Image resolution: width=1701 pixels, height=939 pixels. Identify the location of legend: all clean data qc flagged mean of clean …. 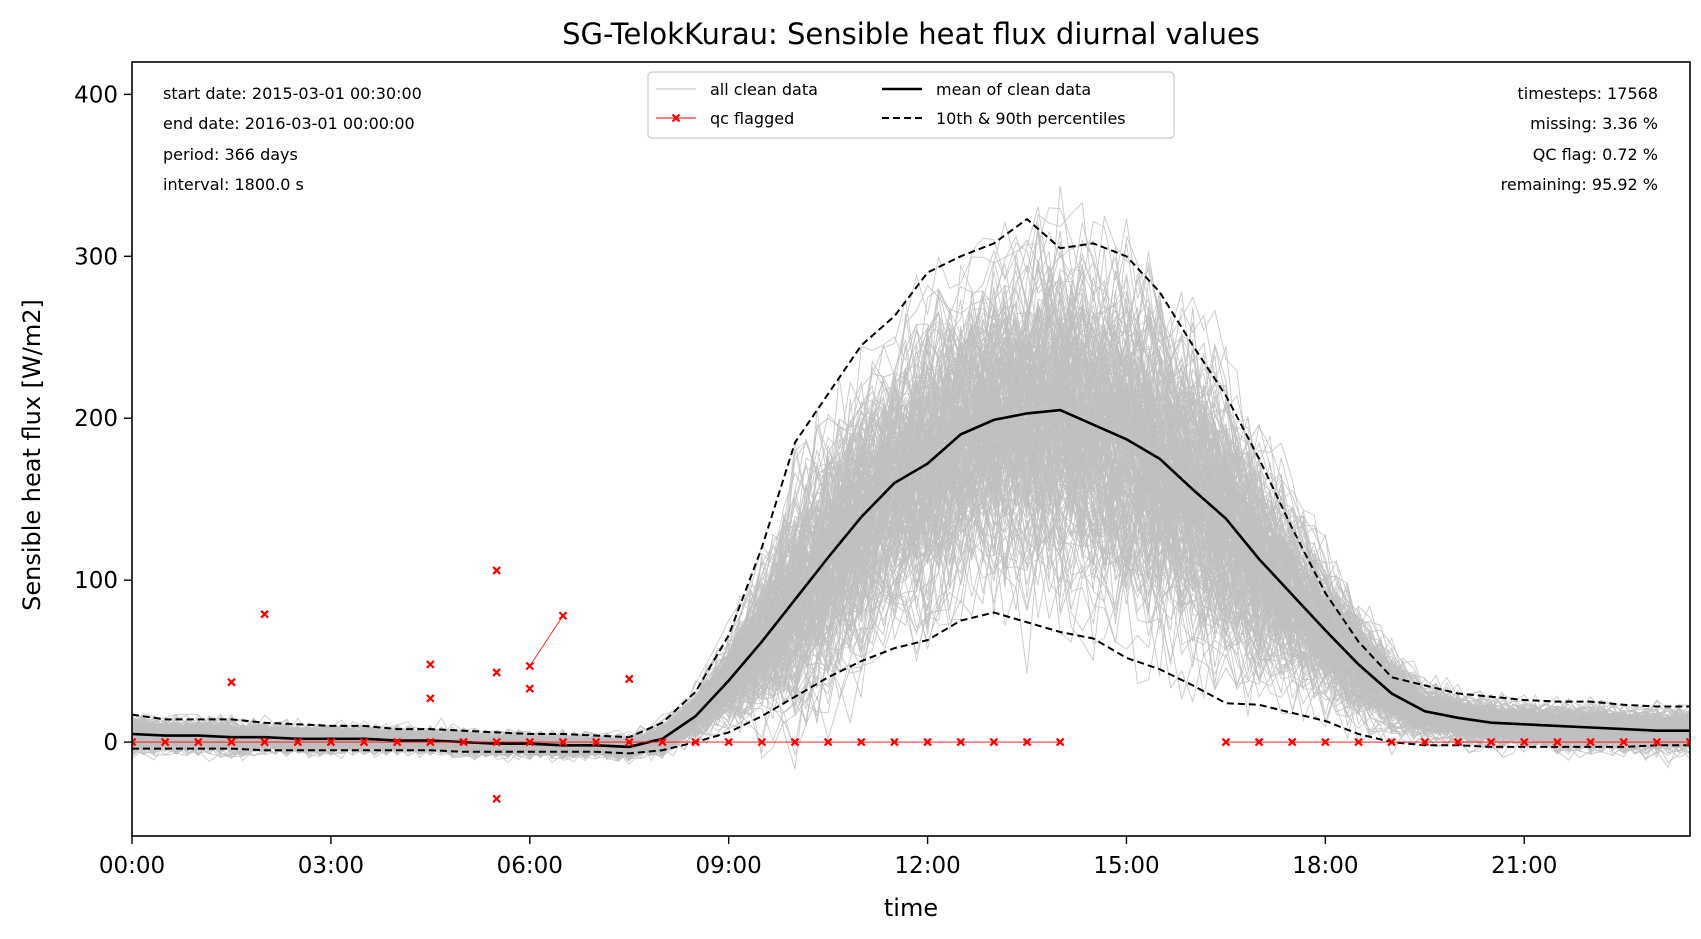
(911, 105).